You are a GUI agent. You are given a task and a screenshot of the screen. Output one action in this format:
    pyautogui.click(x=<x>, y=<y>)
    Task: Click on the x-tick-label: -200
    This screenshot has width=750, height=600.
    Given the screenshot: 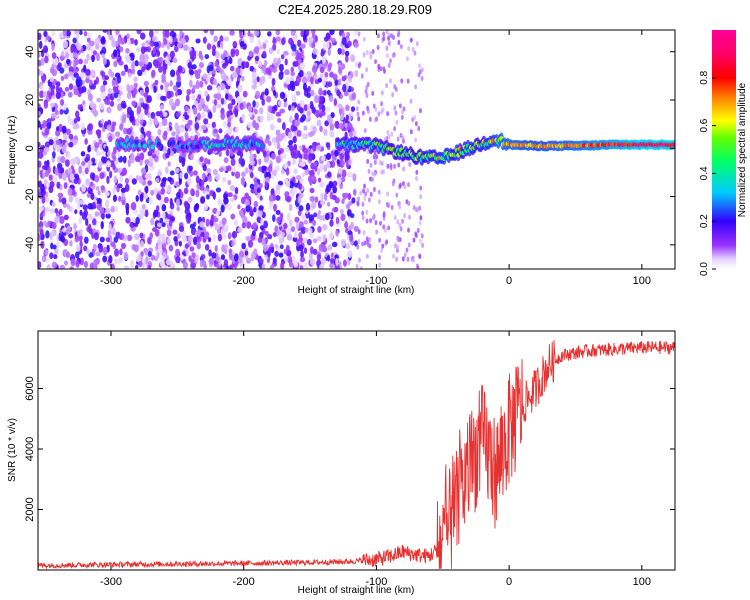 What is the action you would take?
    pyautogui.click(x=244, y=281)
    